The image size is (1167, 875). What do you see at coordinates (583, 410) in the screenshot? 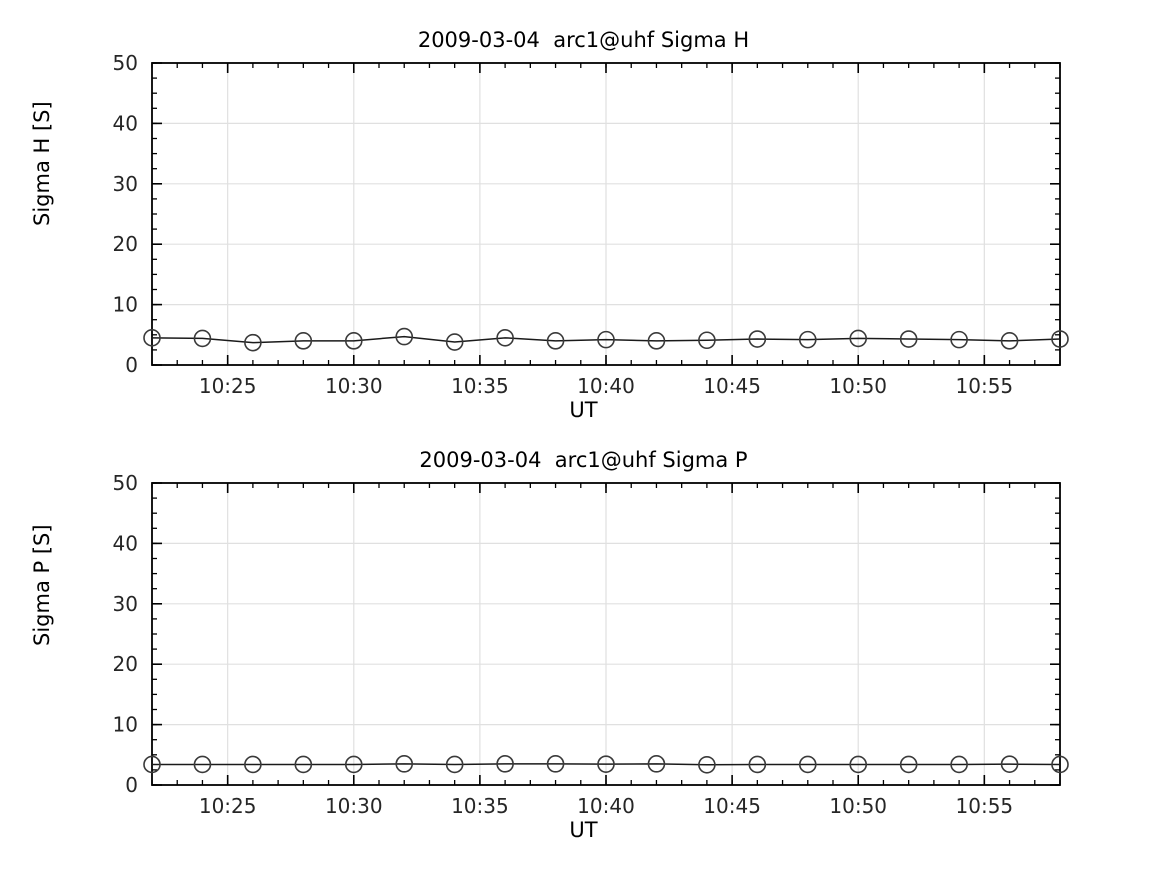
I see `x-axis-label-sigma-h: UT` at bounding box center [583, 410].